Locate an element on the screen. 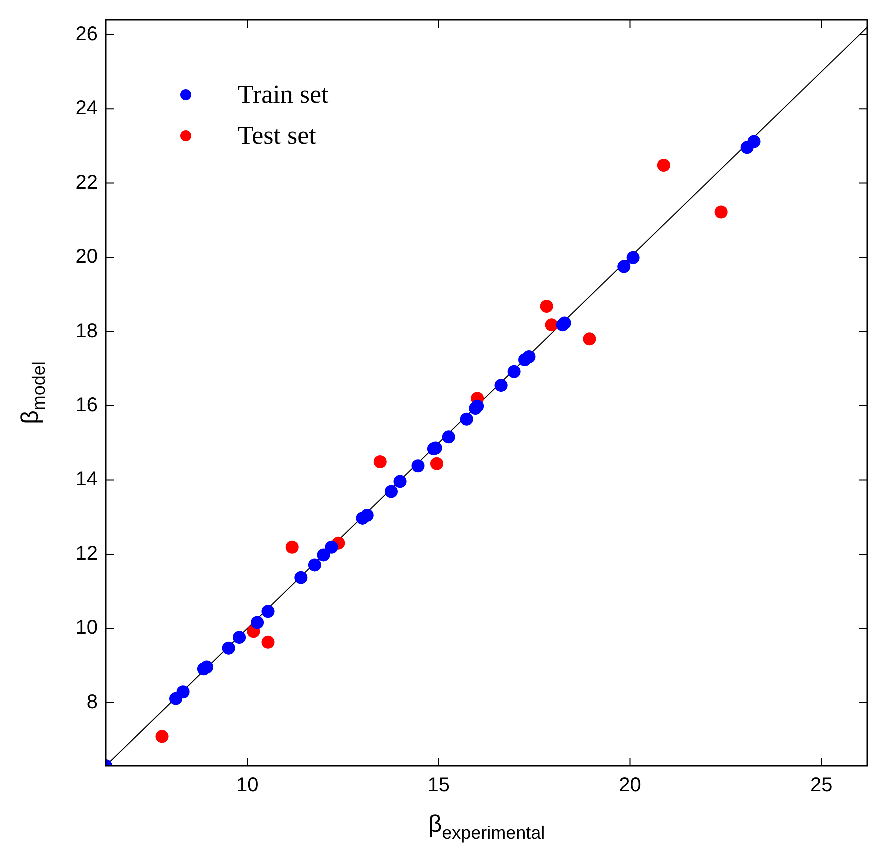 The width and height of the screenshot is (874, 854). y-tick-label: 26 is located at coordinates (87, 34).